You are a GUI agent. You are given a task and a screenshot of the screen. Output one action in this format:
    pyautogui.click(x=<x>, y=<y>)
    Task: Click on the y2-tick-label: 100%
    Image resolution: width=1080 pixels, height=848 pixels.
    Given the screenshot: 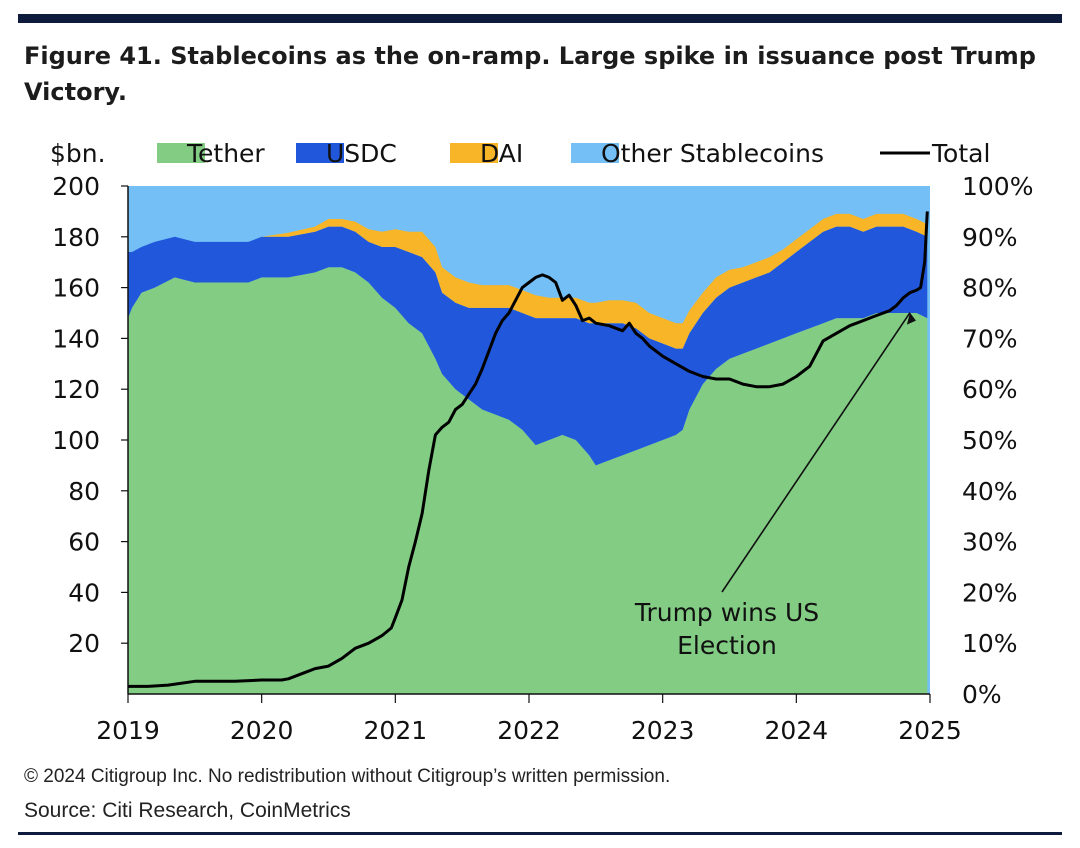 What is the action you would take?
    pyautogui.click(x=997, y=186)
    